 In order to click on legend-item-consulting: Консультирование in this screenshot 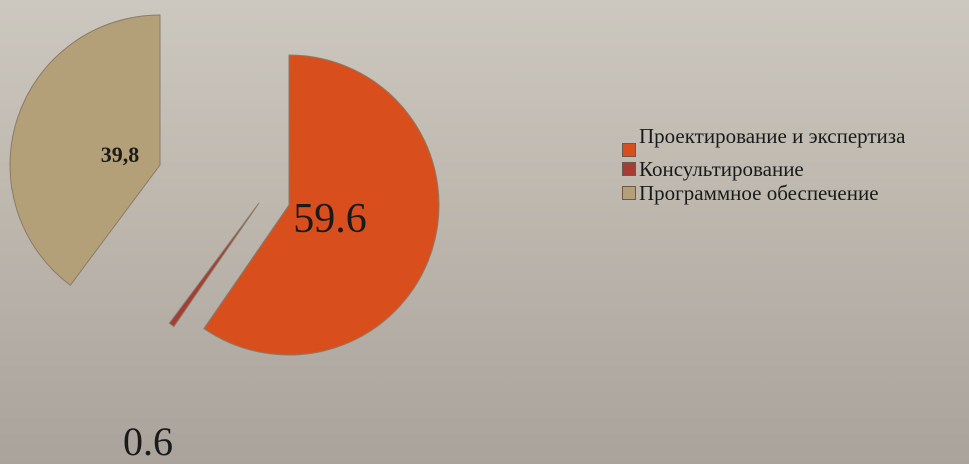, I will do `click(794, 169)`.